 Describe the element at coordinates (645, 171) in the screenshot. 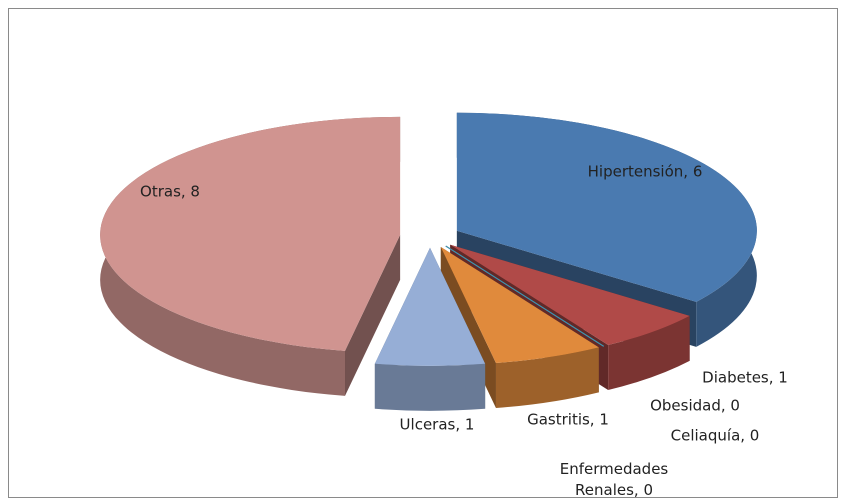

I see `data-label: Hipertensión, 6` at that location.